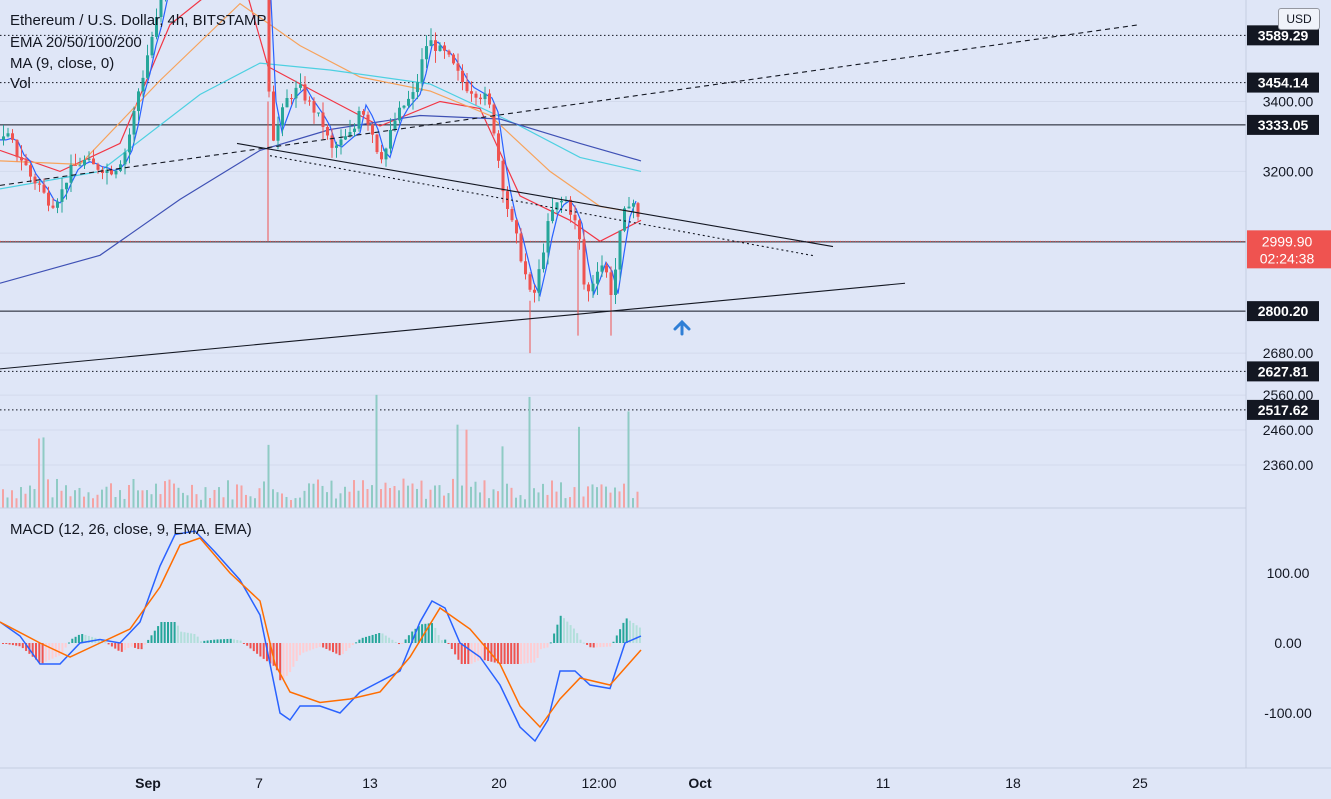 This screenshot has height=799, width=1331. Describe the element at coordinates (1288, 465) in the screenshot. I see `price-tick-label: 2360.00` at that location.